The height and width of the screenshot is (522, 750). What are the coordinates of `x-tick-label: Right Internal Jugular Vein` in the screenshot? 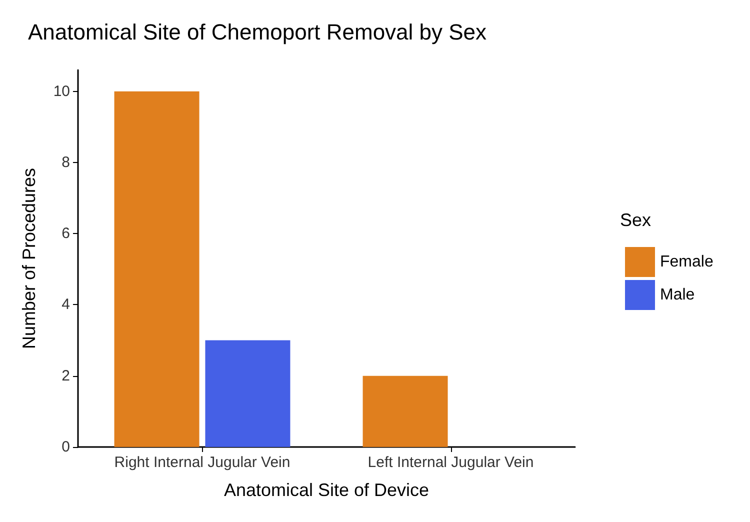 It's located at (202, 462).